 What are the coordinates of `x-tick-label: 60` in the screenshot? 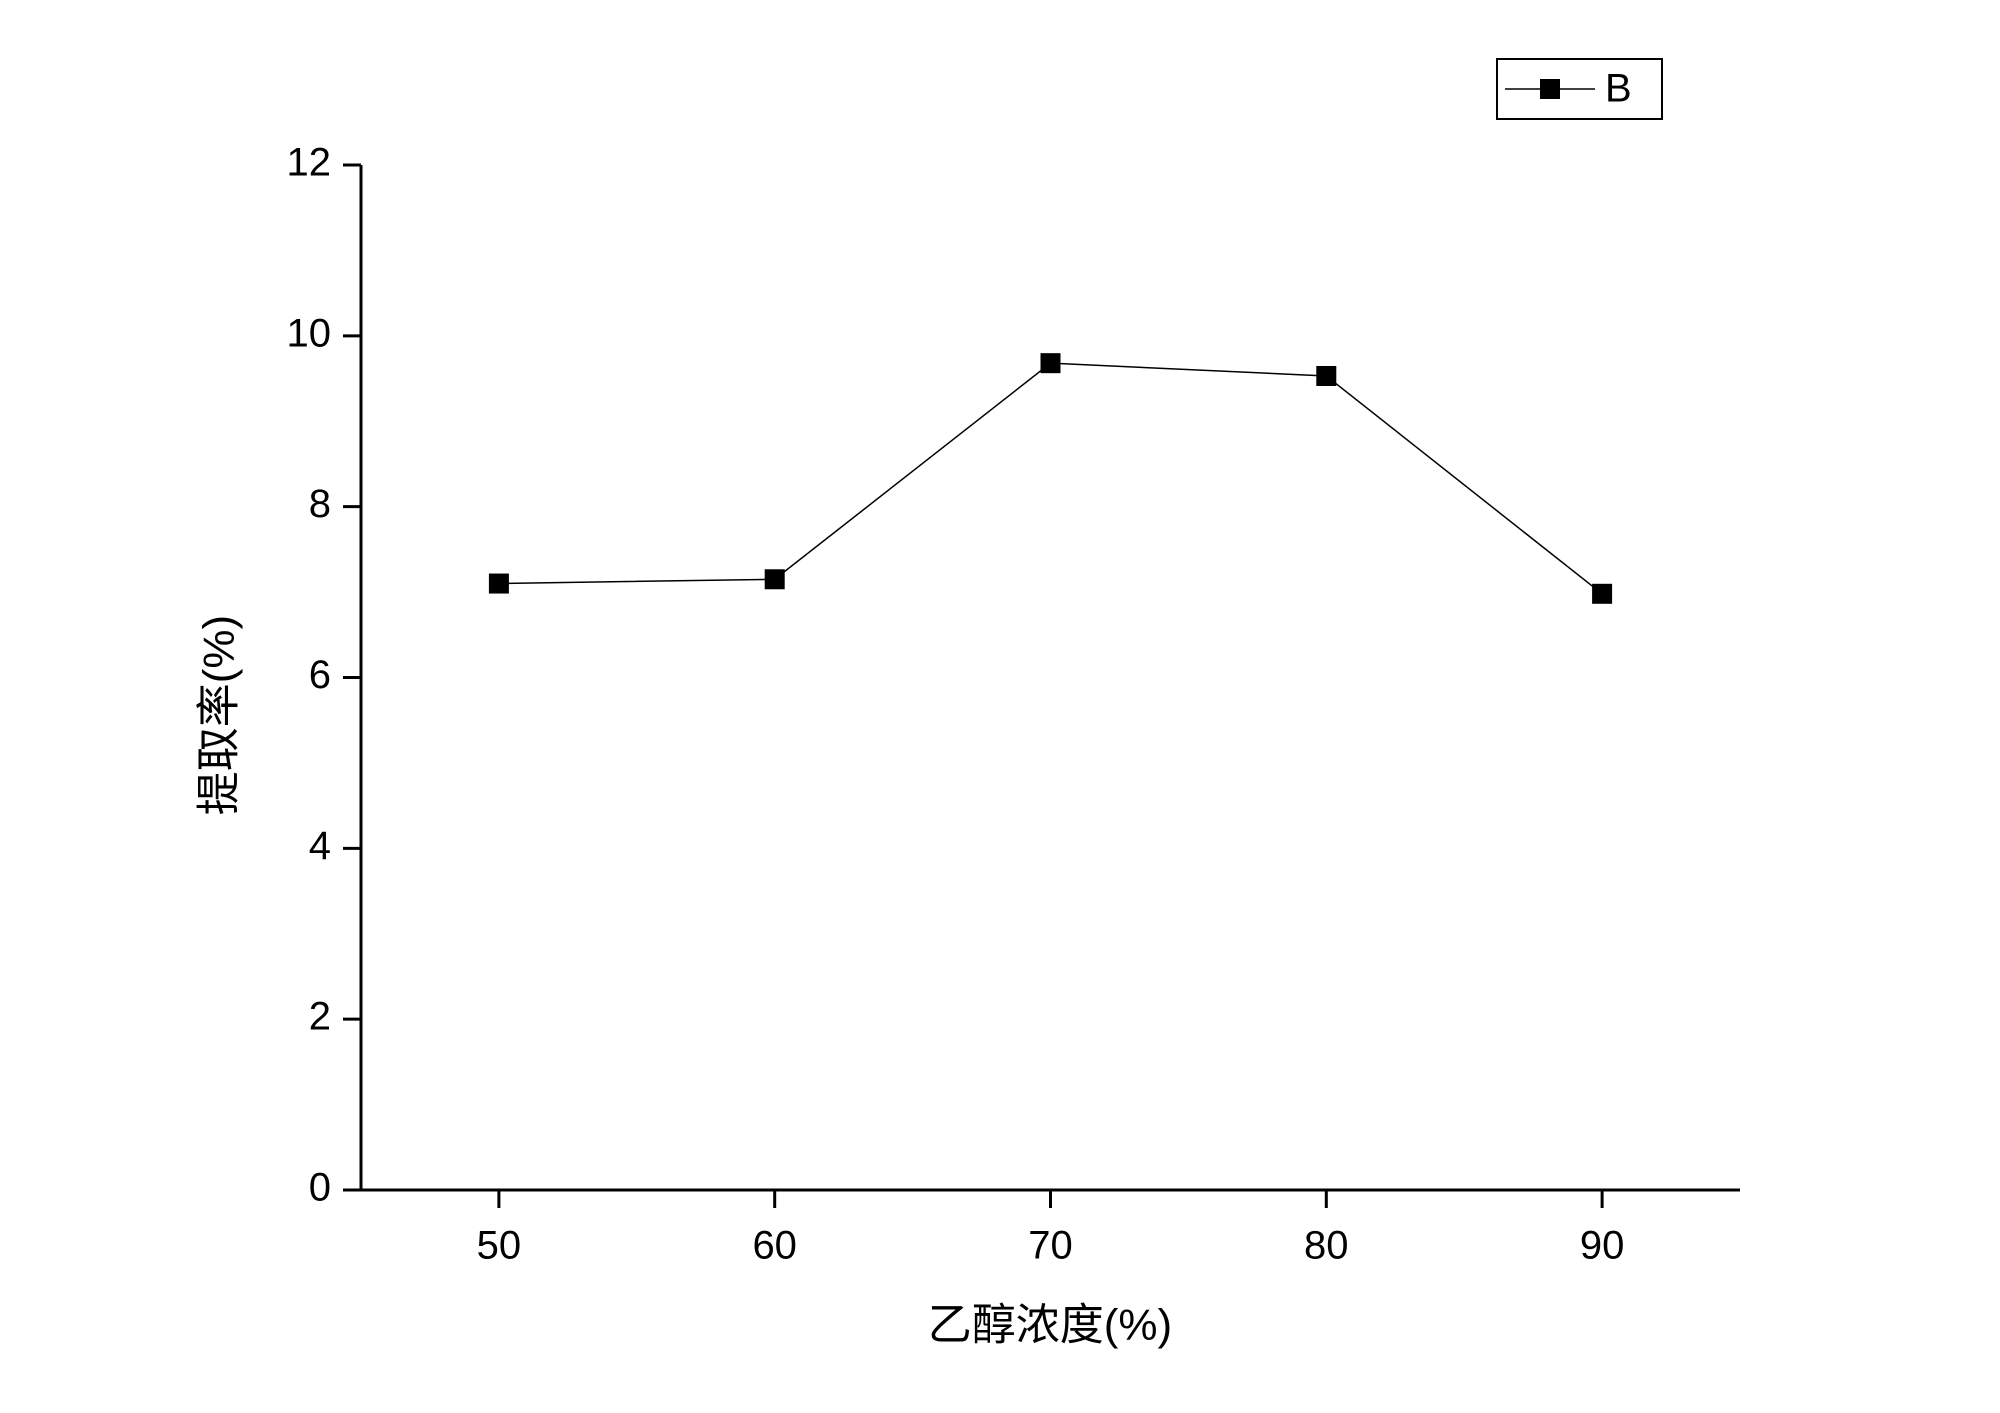 It's located at (774, 1246).